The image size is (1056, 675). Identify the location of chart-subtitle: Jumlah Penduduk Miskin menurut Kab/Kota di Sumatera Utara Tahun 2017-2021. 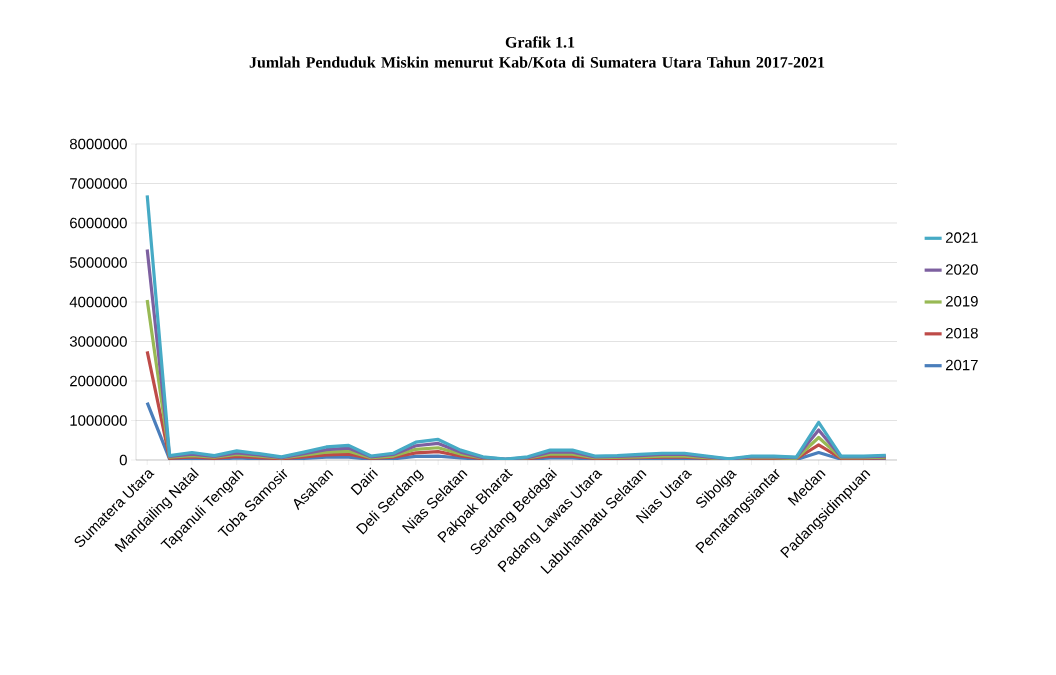
(537, 62).